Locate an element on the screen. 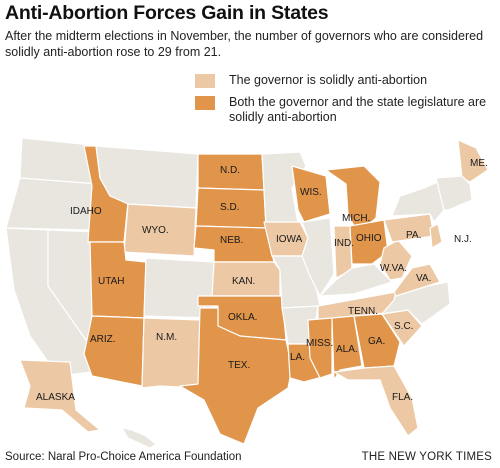 The height and width of the screenshot is (468, 500). state-label-wv: W.VA. is located at coordinates (393, 268).